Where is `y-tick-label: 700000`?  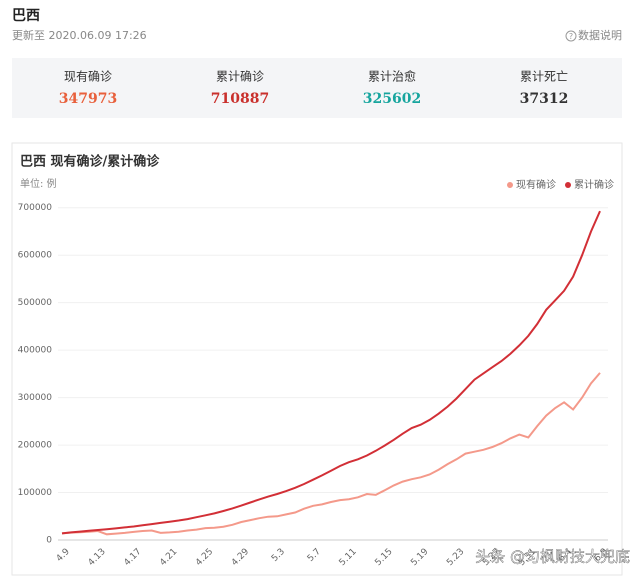
y-tick-label: 700000 is located at coordinates (35, 208).